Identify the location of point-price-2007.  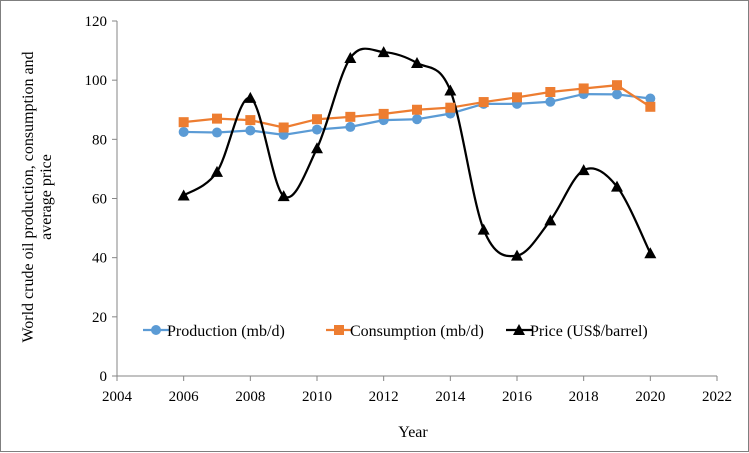
(217, 171).